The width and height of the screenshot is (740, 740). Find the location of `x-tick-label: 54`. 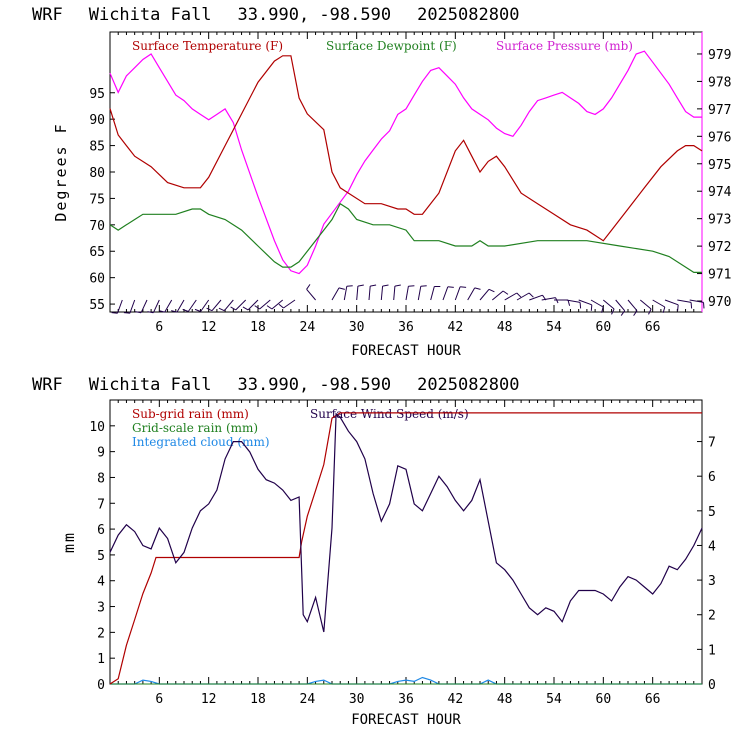

x-tick-label: 54 is located at coordinates (554, 327).